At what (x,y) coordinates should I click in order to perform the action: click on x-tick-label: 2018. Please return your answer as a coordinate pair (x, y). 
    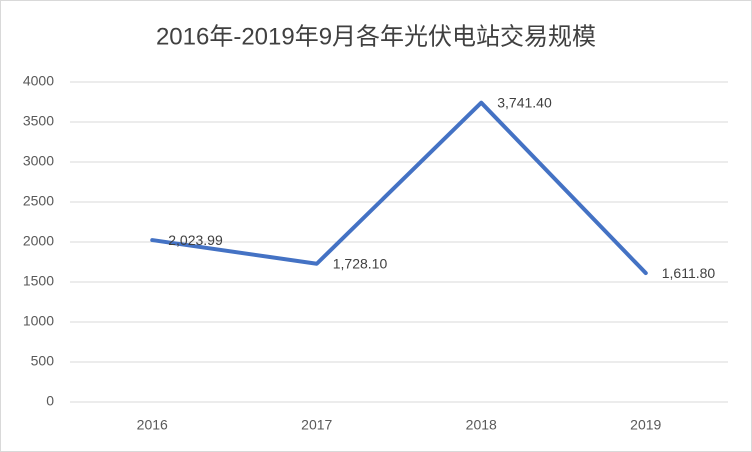
    Looking at the image, I should click on (481, 425).